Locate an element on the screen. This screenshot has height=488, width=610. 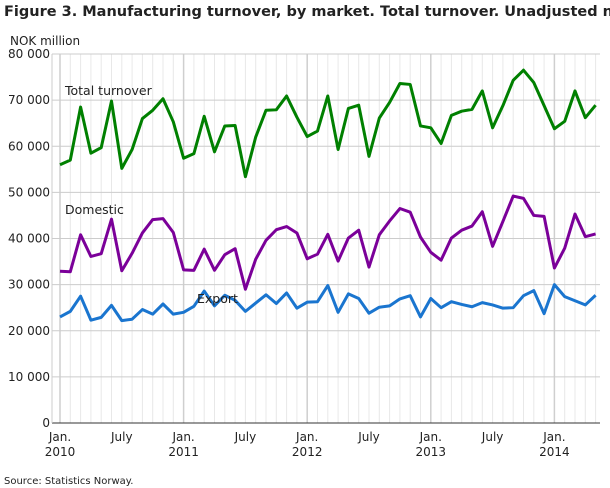
y-tick-label: 70 000 is located at coordinates (29, 100).